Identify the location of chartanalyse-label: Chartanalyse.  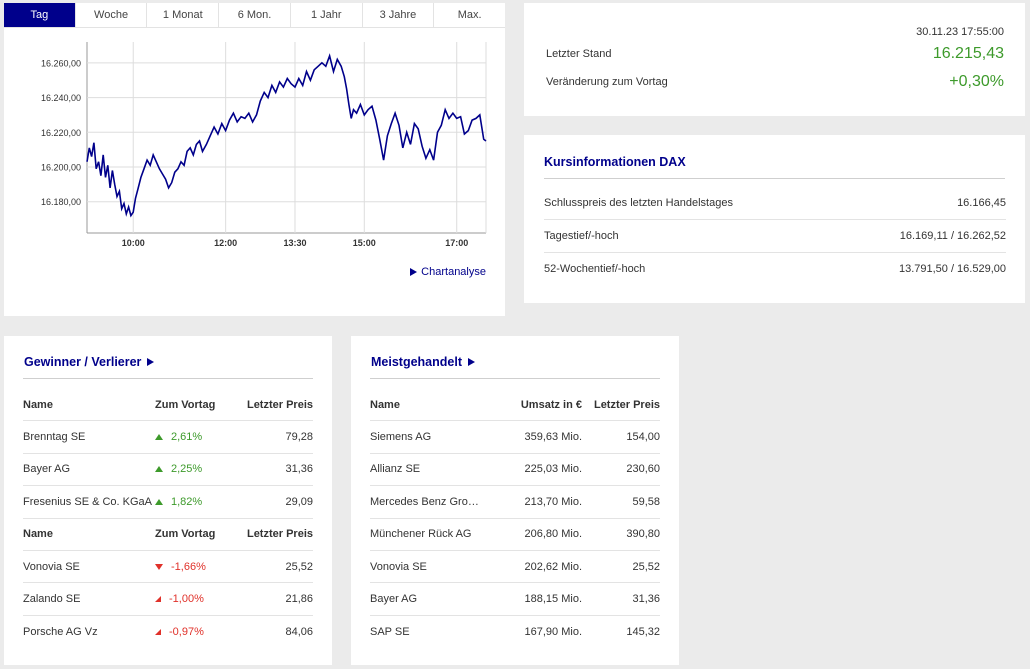
(453, 272).